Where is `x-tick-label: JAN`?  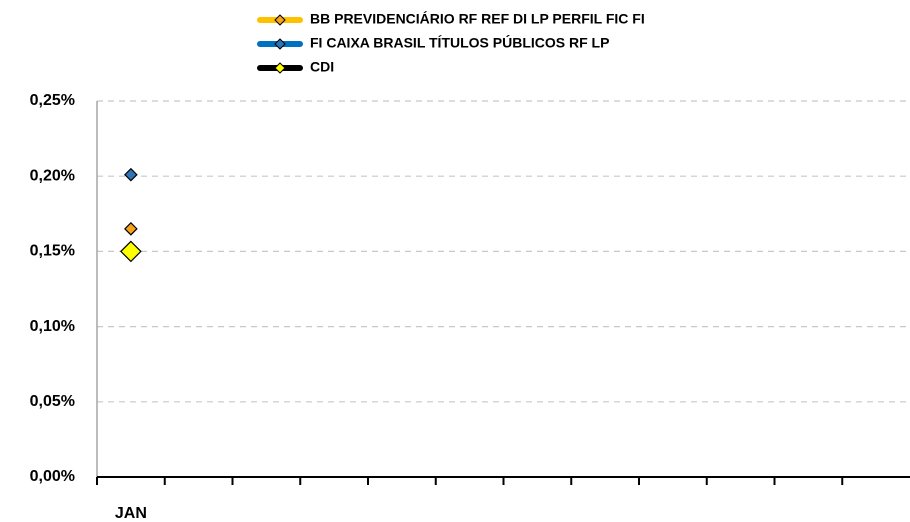
x-tick-label: JAN is located at coordinates (131, 513).